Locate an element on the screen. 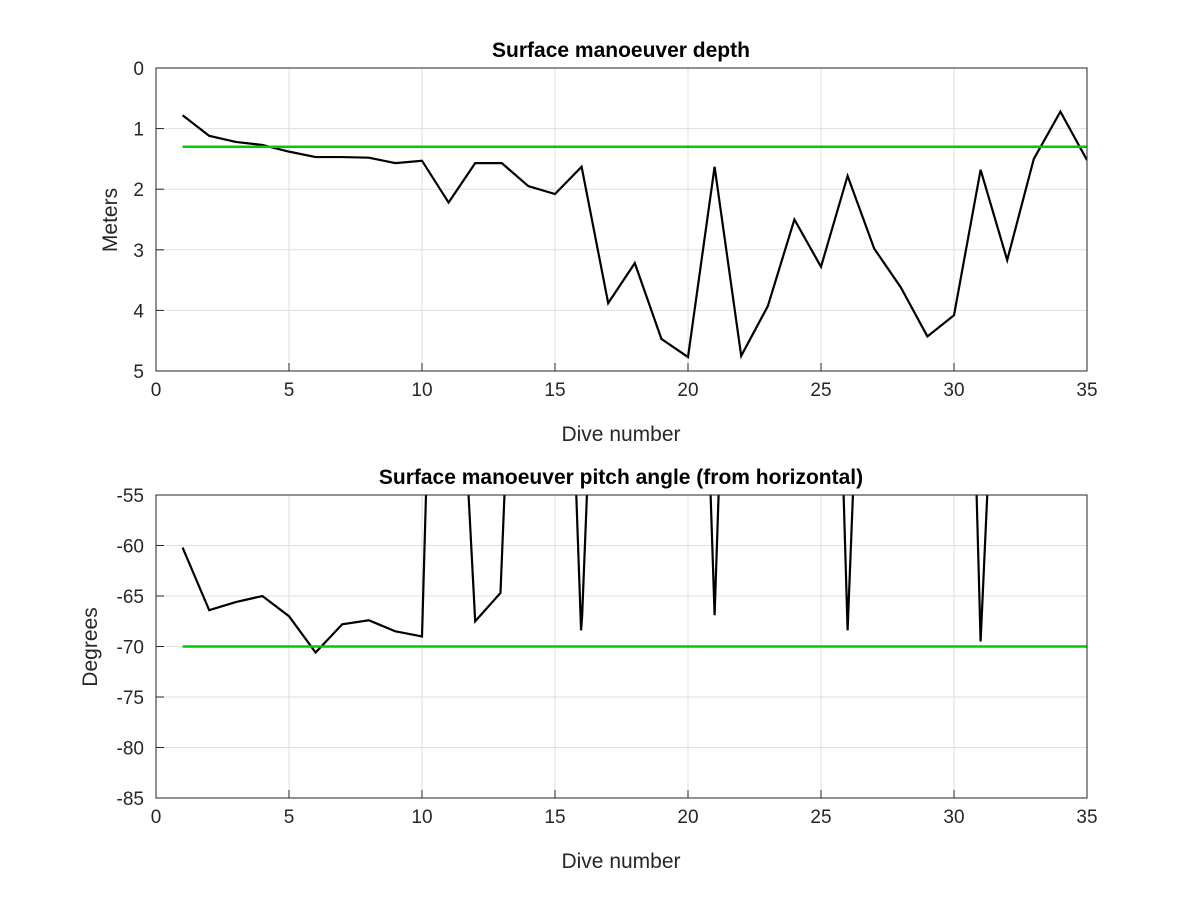 Image resolution: width=1200 pixels, height=900 pixels. pitch-x-tick-label: 10 is located at coordinates (421, 817).